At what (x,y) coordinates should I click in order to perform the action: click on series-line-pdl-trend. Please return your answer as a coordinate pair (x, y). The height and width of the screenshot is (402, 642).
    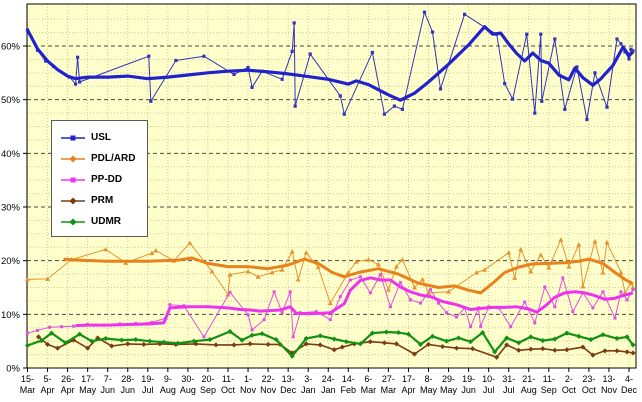
    Looking at the image, I should click on (348, 275).